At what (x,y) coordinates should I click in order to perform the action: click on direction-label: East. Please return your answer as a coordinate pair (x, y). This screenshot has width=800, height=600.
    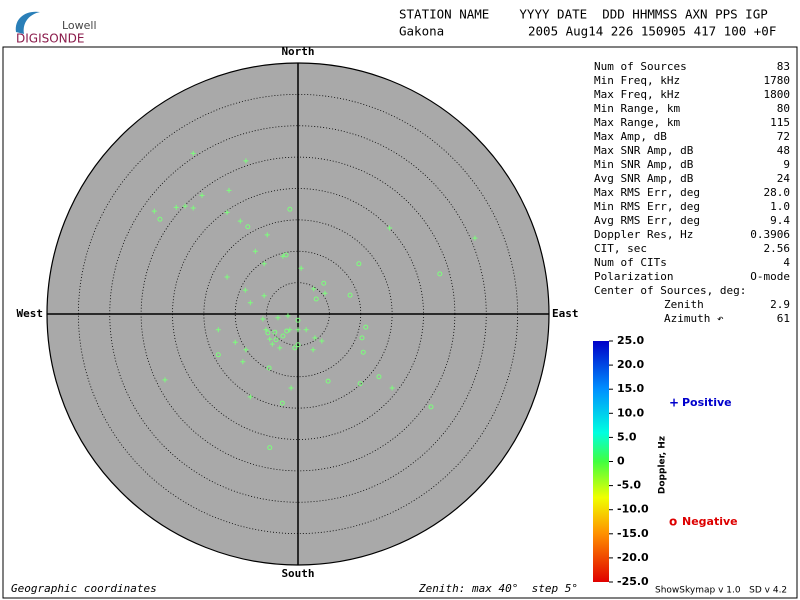
    Looking at the image, I should click on (565, 313).